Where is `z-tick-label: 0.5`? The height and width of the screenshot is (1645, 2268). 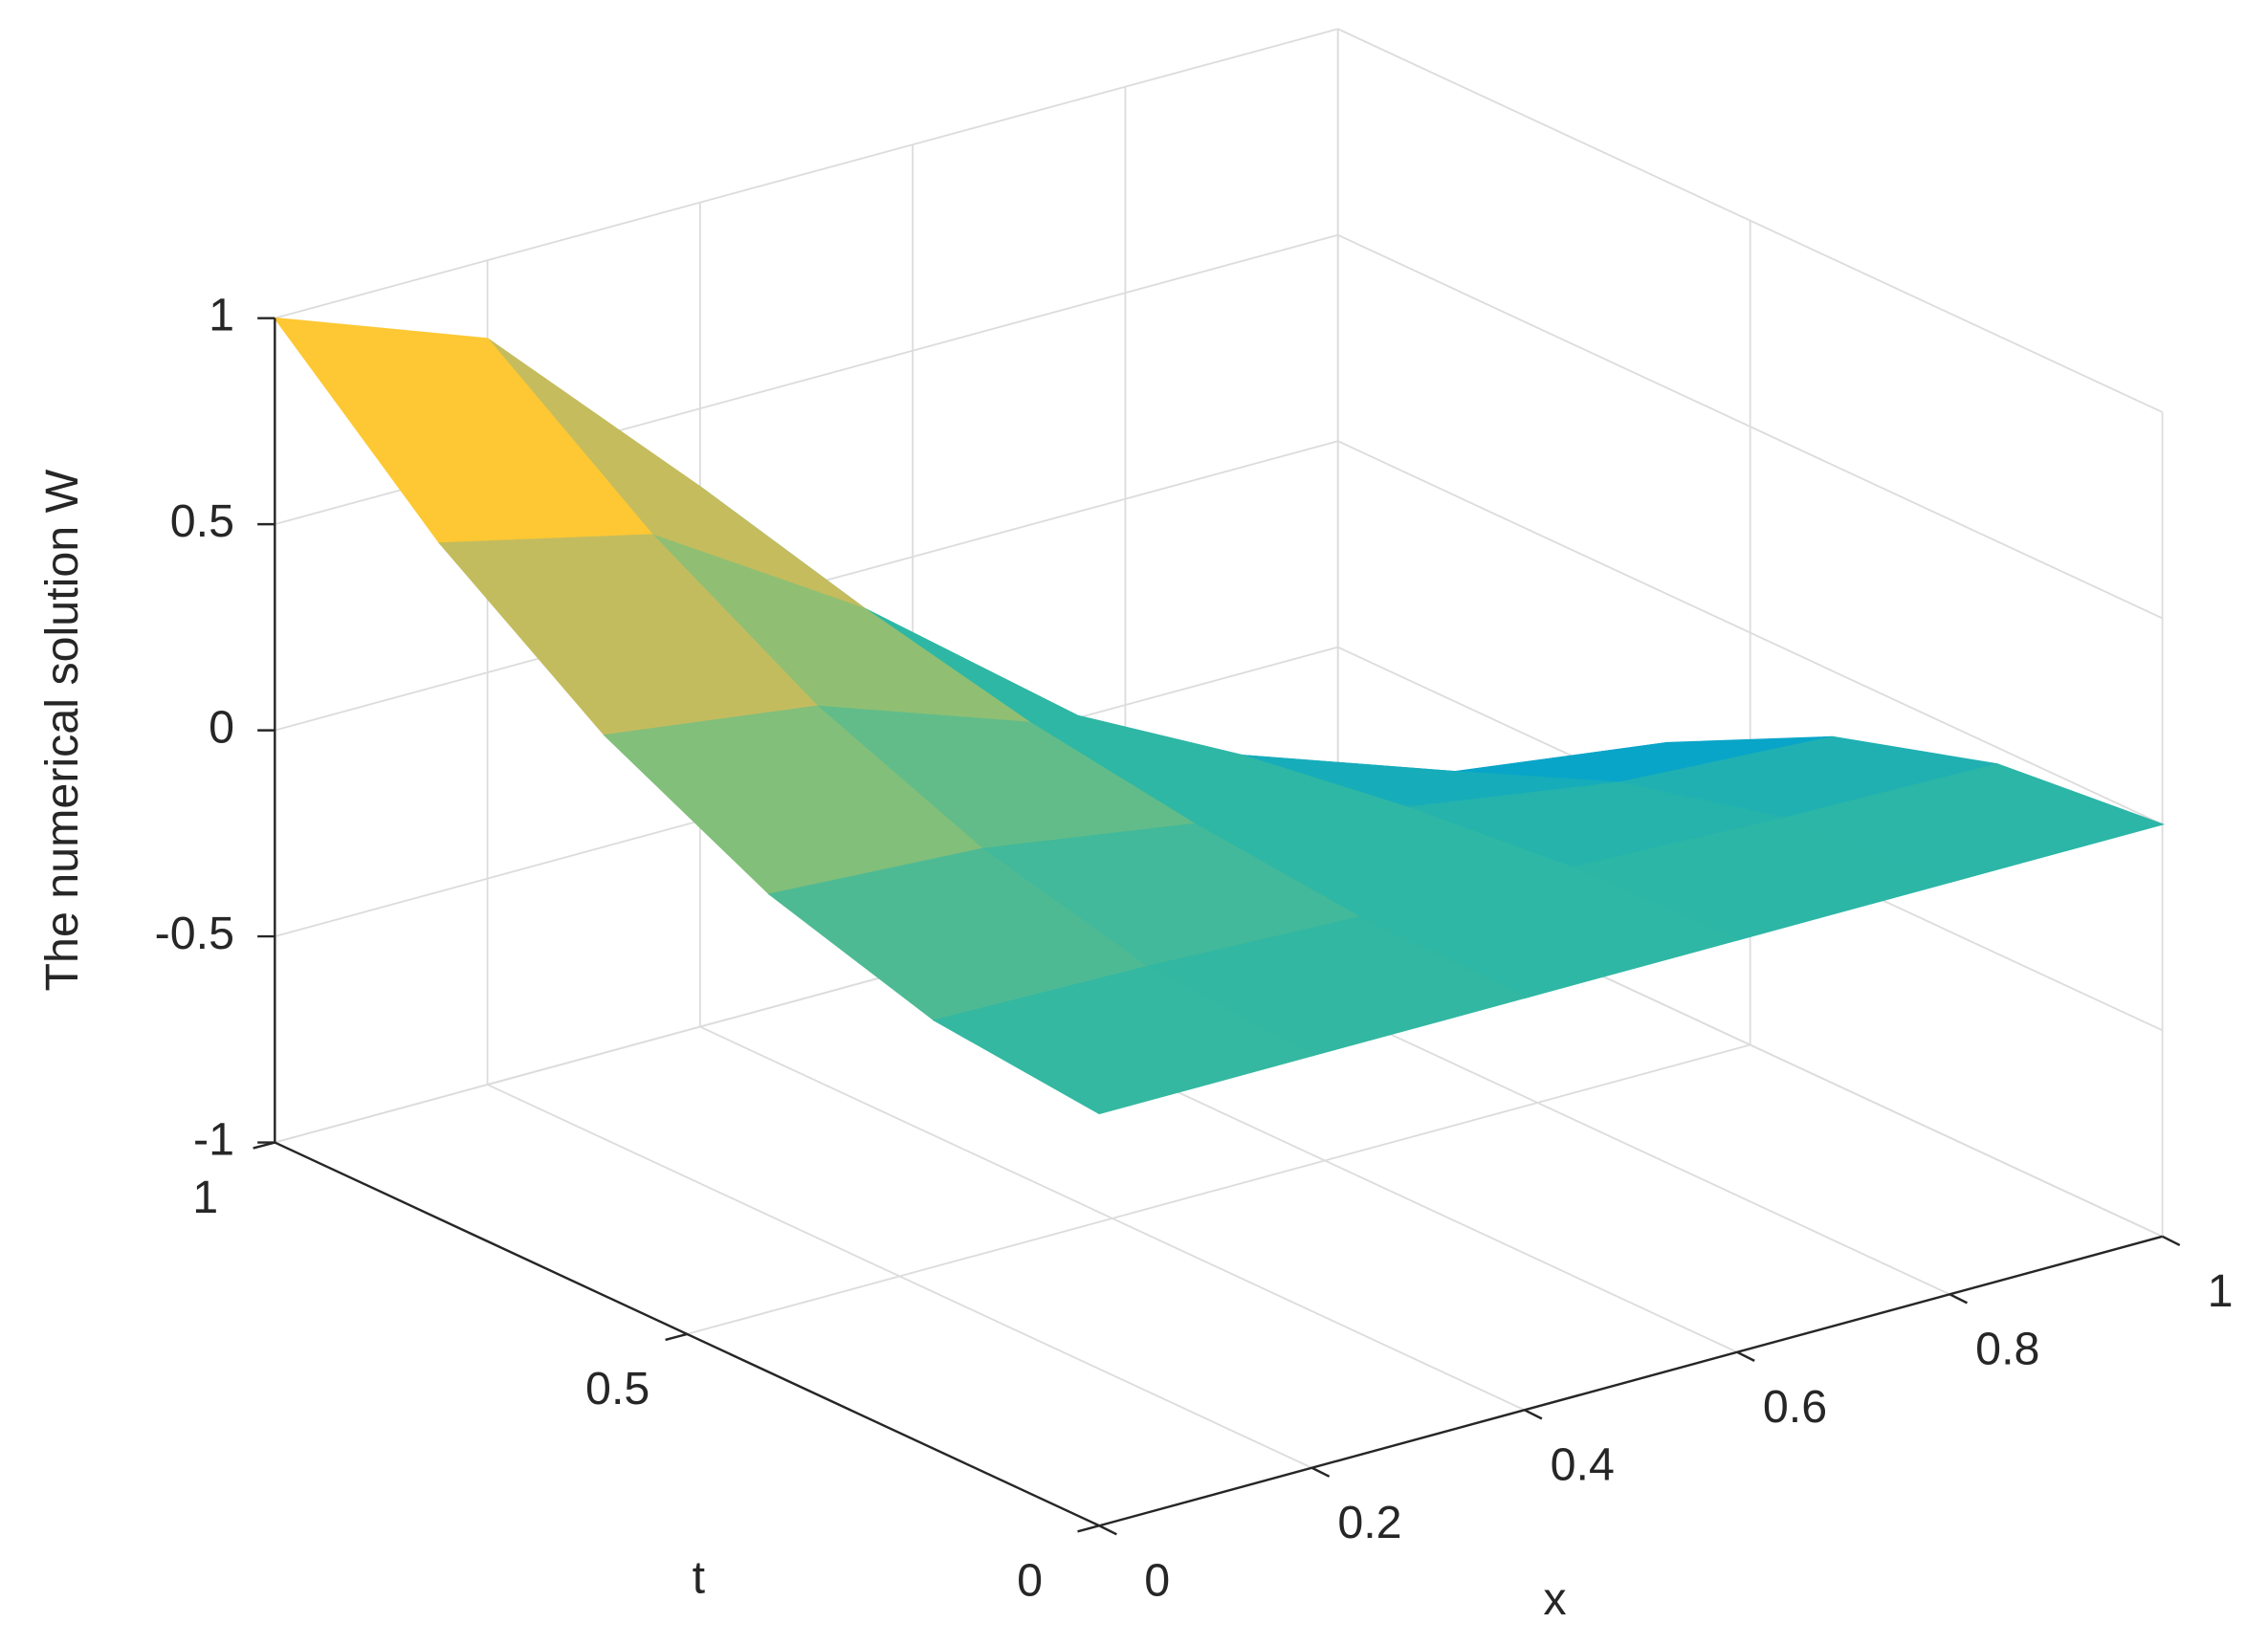 z-tick-label: 0.5 is located at coordinates (202, 521).